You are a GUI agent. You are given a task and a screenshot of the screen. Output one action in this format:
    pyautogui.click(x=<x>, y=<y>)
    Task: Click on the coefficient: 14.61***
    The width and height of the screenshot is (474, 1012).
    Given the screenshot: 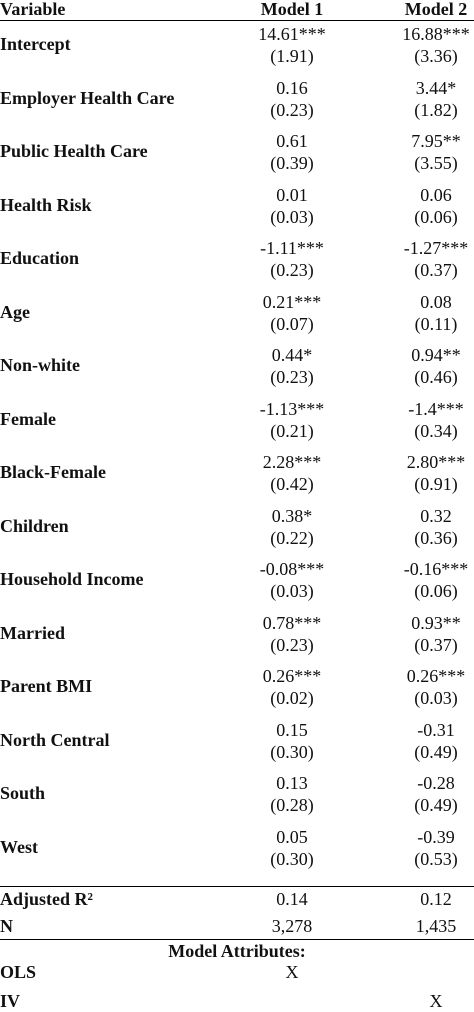 What is the action you would take?
    pyautogui.click(x=292, y=34)
    